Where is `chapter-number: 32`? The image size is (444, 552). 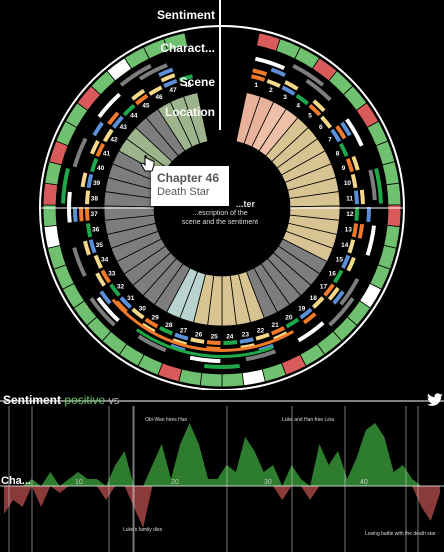
chapter-number: 32 is located at coordinates (121, 286).